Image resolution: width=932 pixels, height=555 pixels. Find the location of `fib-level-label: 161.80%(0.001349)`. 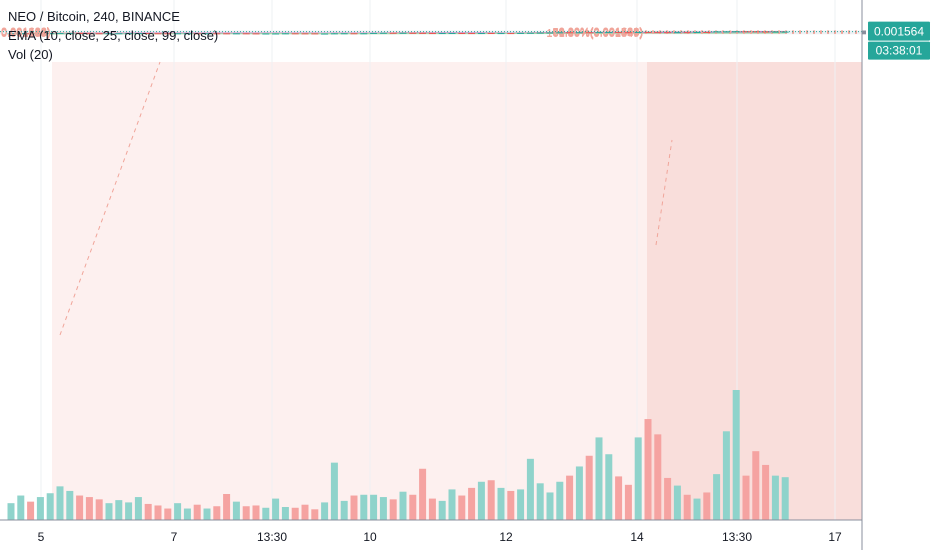

fib-level-label: 161.80%(0.001349) is located at coordinates (594, 34).